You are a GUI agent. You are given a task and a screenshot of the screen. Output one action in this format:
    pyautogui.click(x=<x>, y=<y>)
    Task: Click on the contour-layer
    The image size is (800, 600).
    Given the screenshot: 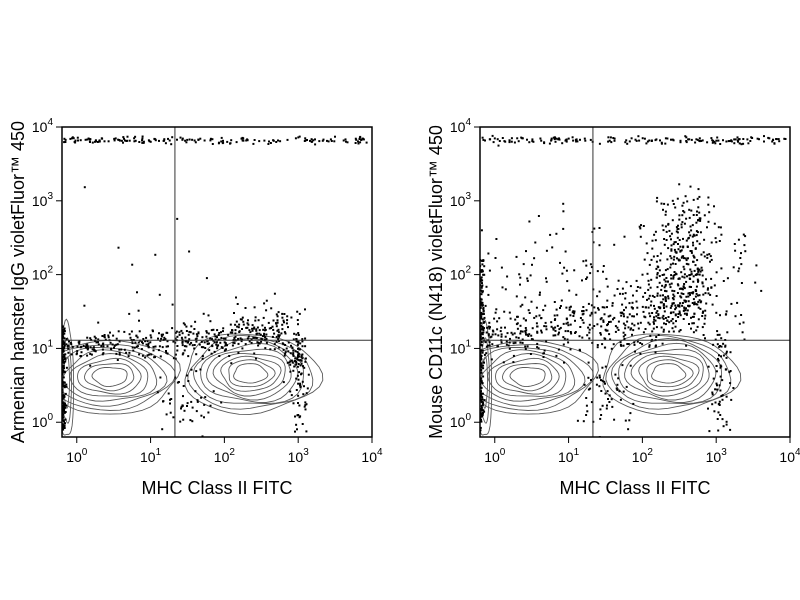 What is the action you would take?
    pyautogui.click(x=193, y=377)
    